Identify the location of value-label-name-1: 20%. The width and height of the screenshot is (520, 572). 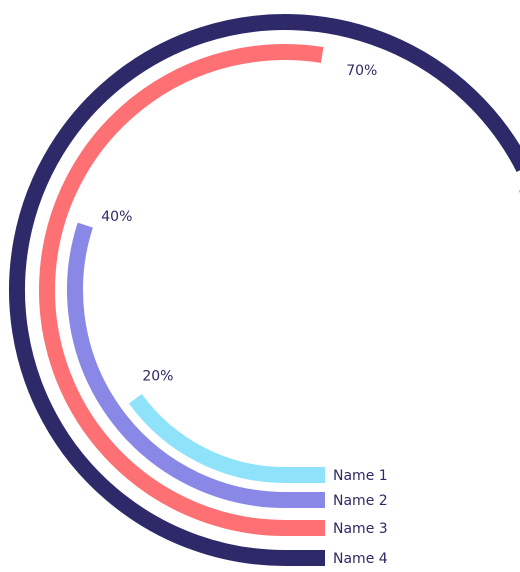
(157, 377).